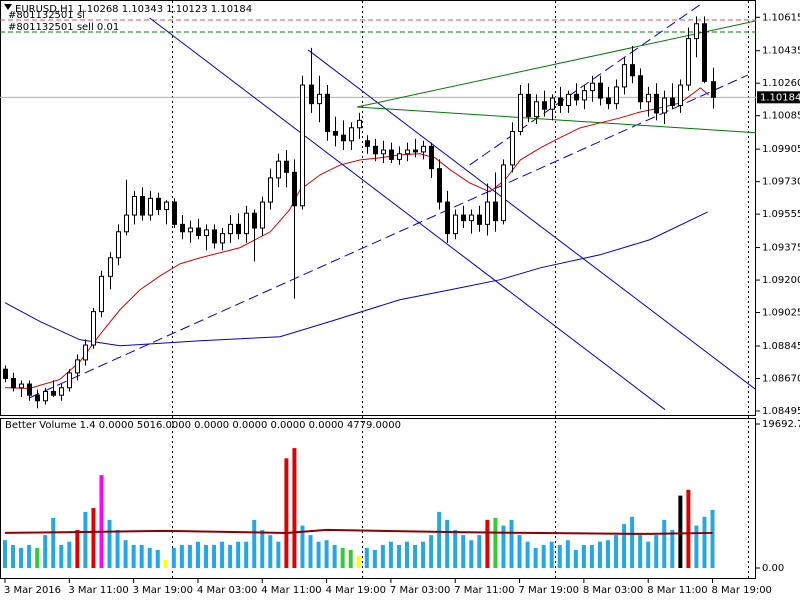 This screenshot has width=800, height=600. Describe the element at coordinates (781, 51) in the screenshot. I see `y-tick-label: 1.10435` at that location.